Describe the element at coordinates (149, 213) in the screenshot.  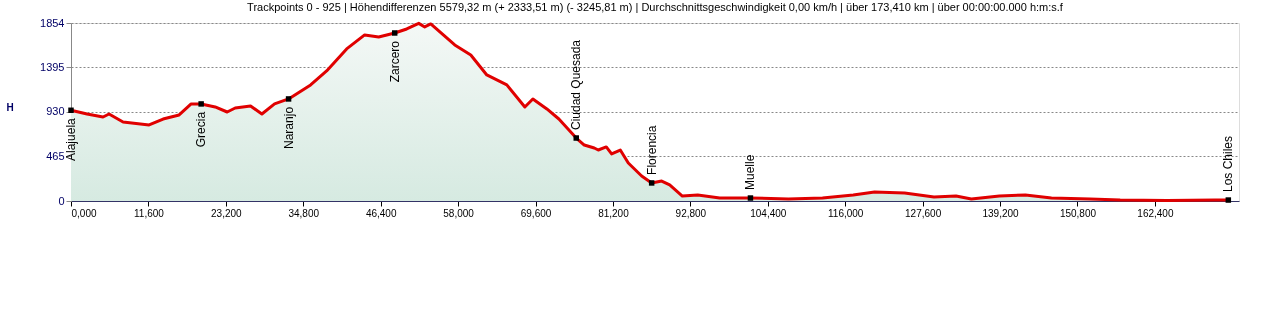
I see `x-tick-label: 11,600` at that location.